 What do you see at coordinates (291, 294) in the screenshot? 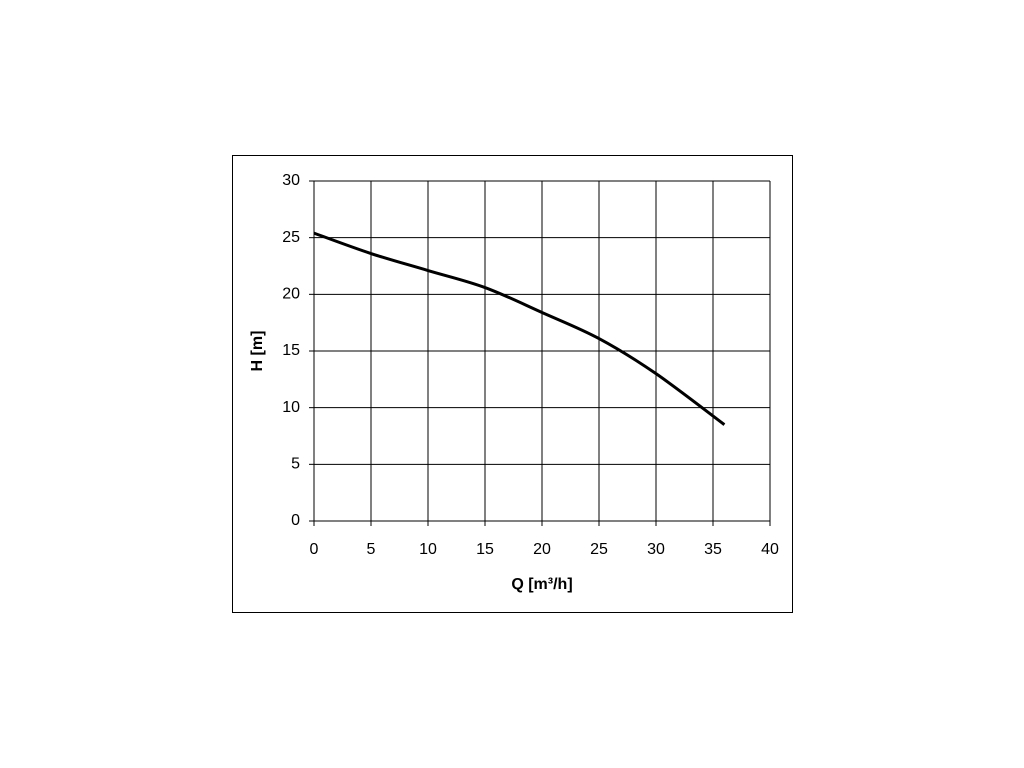
I see `y-tick-label: 20` at bounding box center [291, 294].